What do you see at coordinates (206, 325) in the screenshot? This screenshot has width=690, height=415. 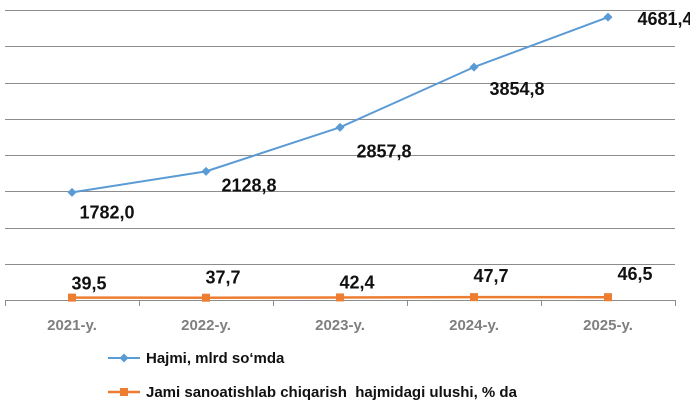 I see `x-tick-label: 2022-y.` at bounding box center [206, 325].